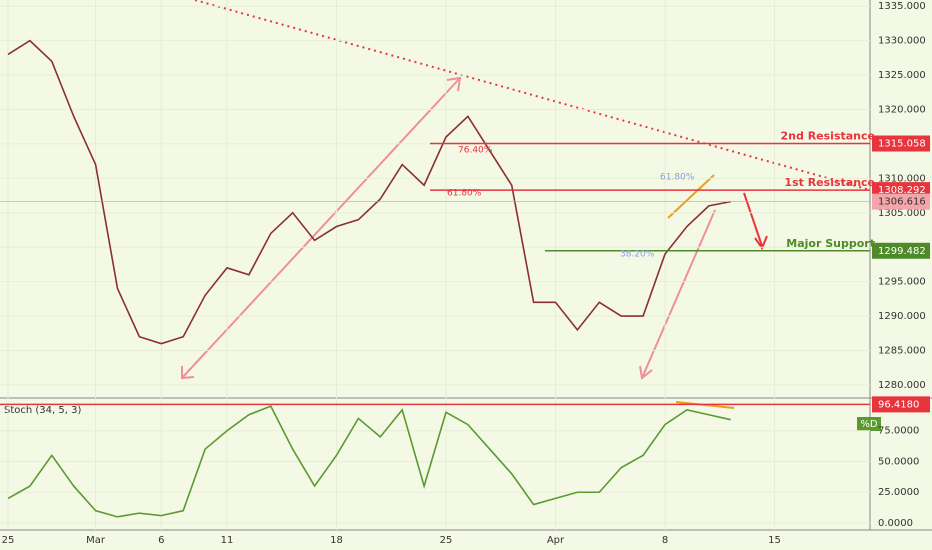 The height and width of the screenshot is (550, 932). Describe the element at coordinates (902, 213) in the screenshot. I see `y-tick-label: 1305.000` at that location.